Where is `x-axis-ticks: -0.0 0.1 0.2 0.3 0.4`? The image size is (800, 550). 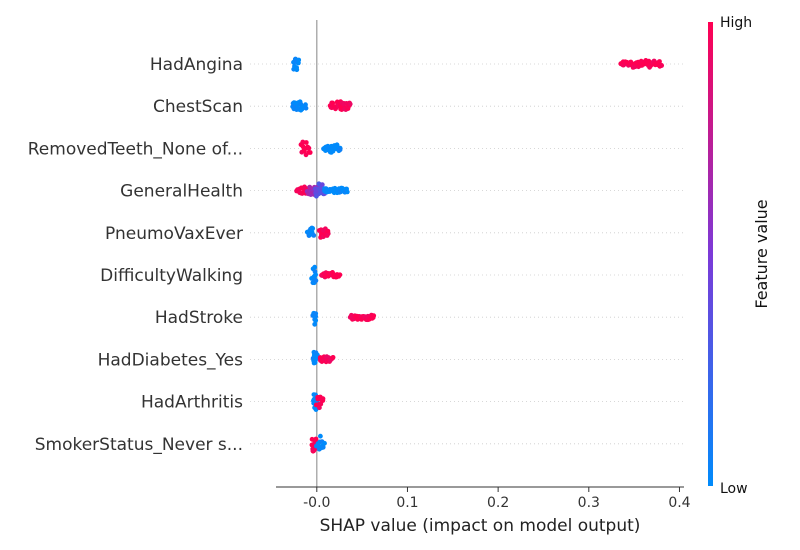
x-axis-ticks: -0.0 0.1 0.2 0.3 0.4 is located at coordinates (497, 499).